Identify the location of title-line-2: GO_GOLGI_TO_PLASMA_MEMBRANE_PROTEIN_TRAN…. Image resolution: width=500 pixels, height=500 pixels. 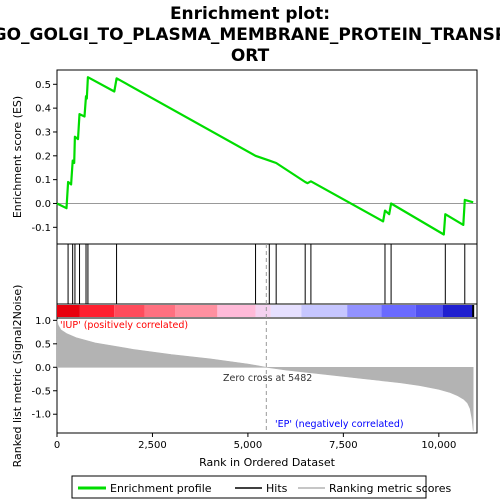
(250, 35).